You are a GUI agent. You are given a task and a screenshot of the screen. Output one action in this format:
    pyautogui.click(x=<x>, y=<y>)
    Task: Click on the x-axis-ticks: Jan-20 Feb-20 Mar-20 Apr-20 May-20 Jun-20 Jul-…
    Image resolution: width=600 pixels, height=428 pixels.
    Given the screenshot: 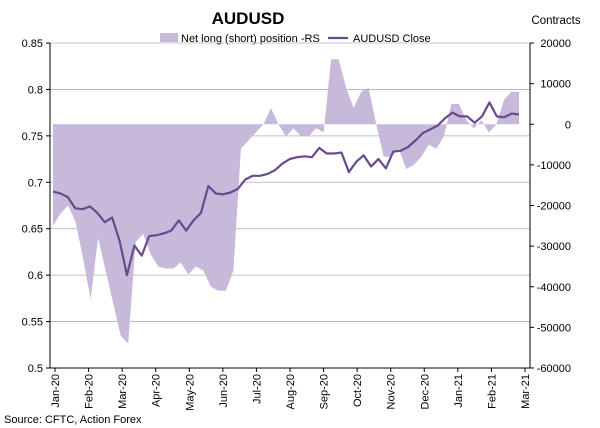 What is the action you would take?
    pyautogui.click(x=291, y=389)
    